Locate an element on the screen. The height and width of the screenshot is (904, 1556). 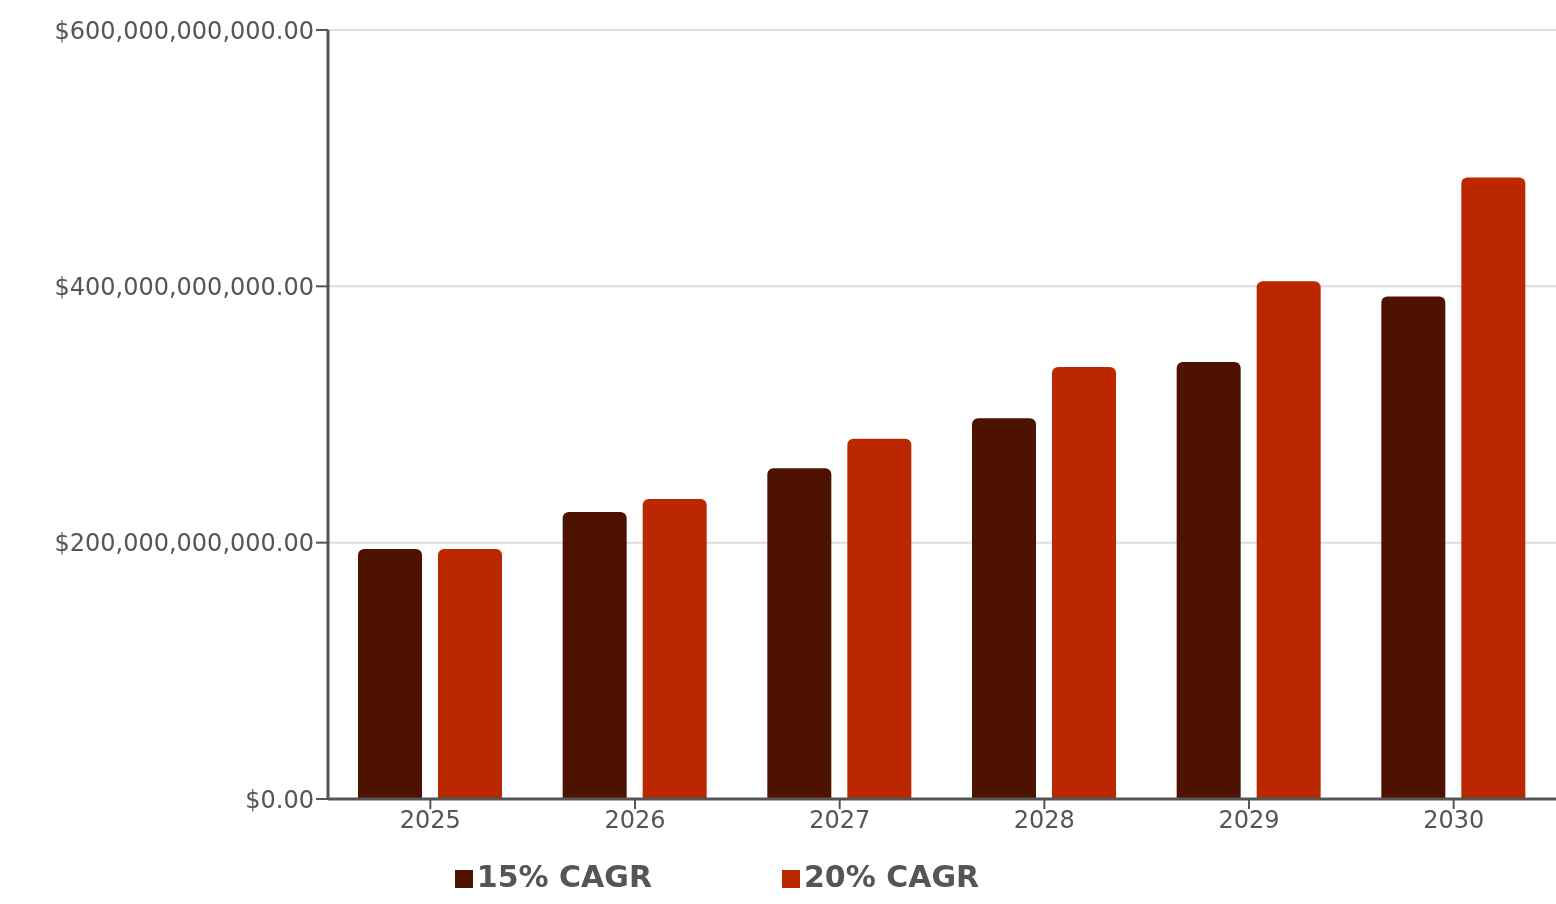
x-tick-label: 2026 is located at coordinates (635, 820).